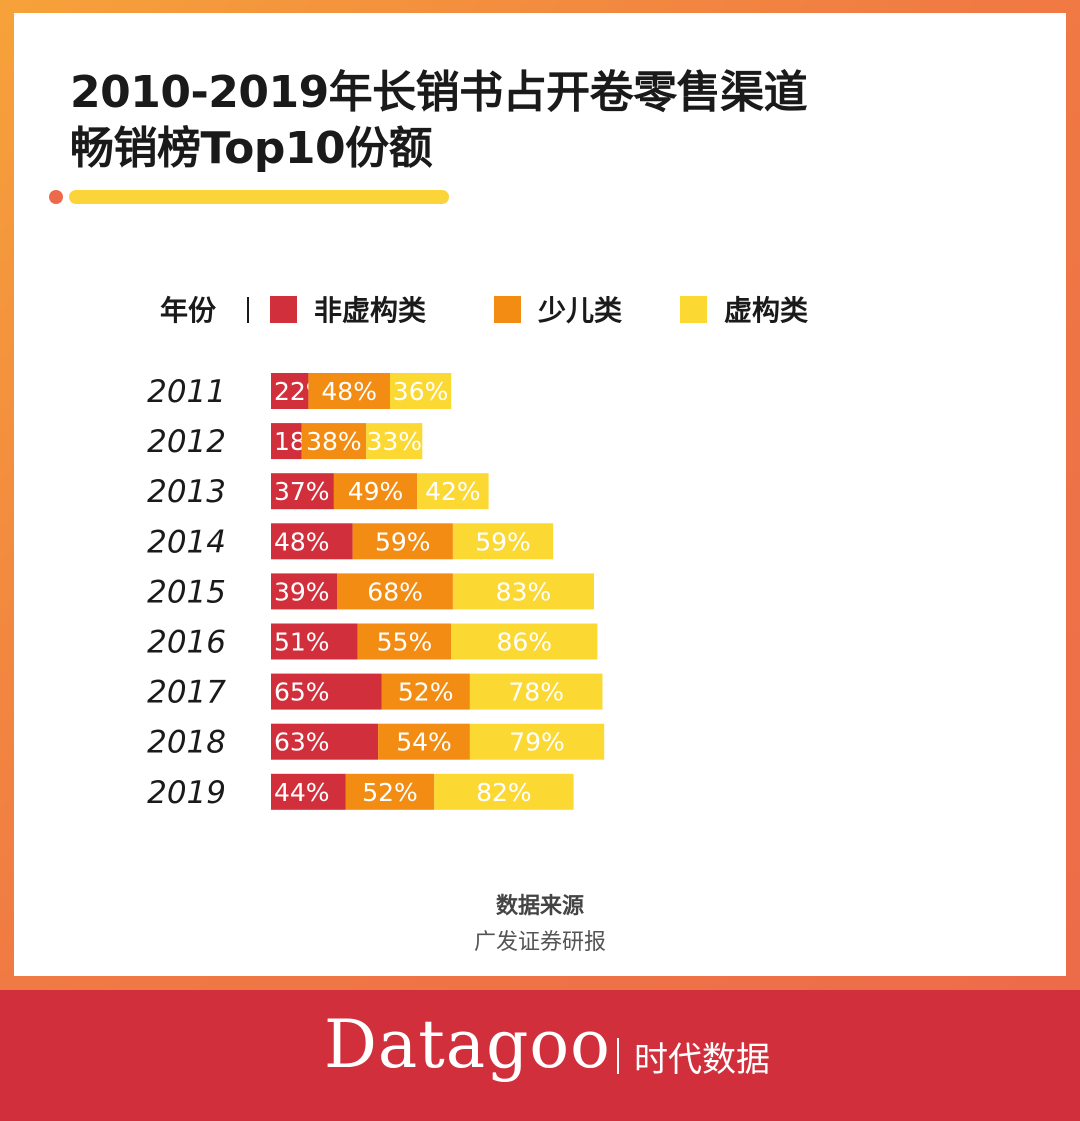 Image resolution: width=1080 pixels, height=1121 pixels. I want to click on label-fiction-2014: 59%, so click(503, 541).